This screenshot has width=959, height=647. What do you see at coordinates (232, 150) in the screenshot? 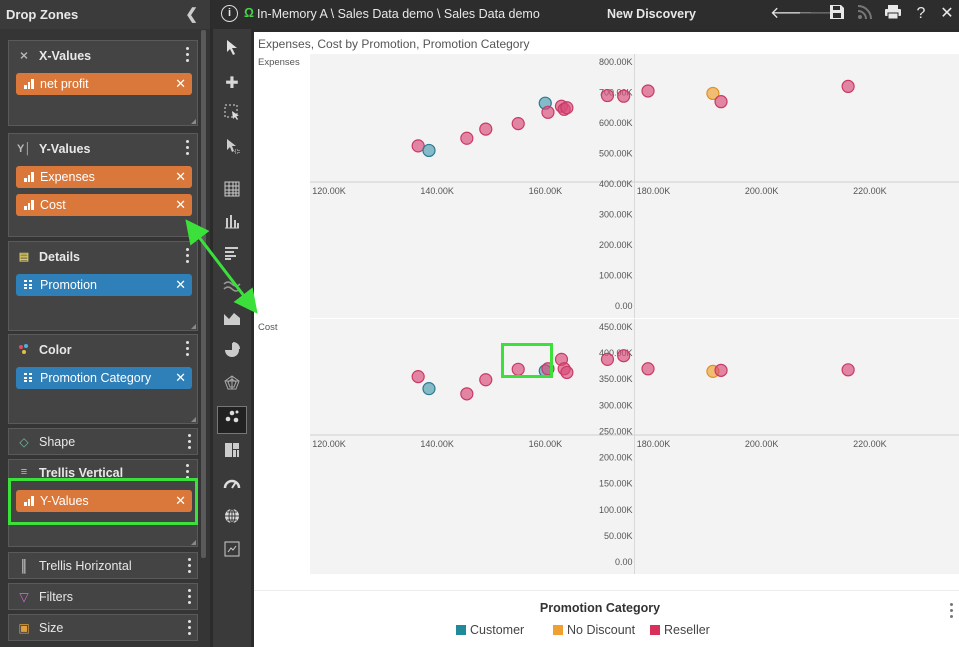
I see `arrow-select-icon` at bounding box center [232, 150].